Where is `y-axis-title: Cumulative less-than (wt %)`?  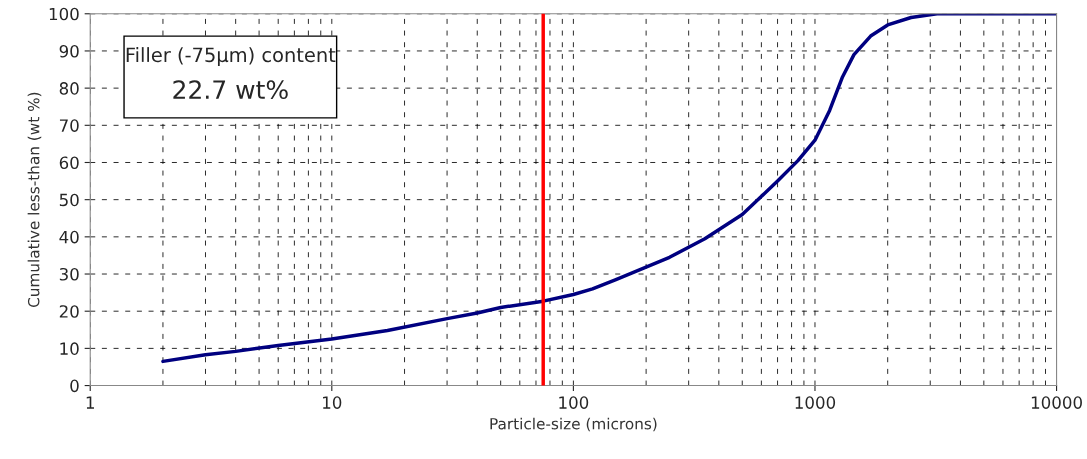
y-axis-title: Cumulative less-than (wt %) is located at coordinates (34, 200).